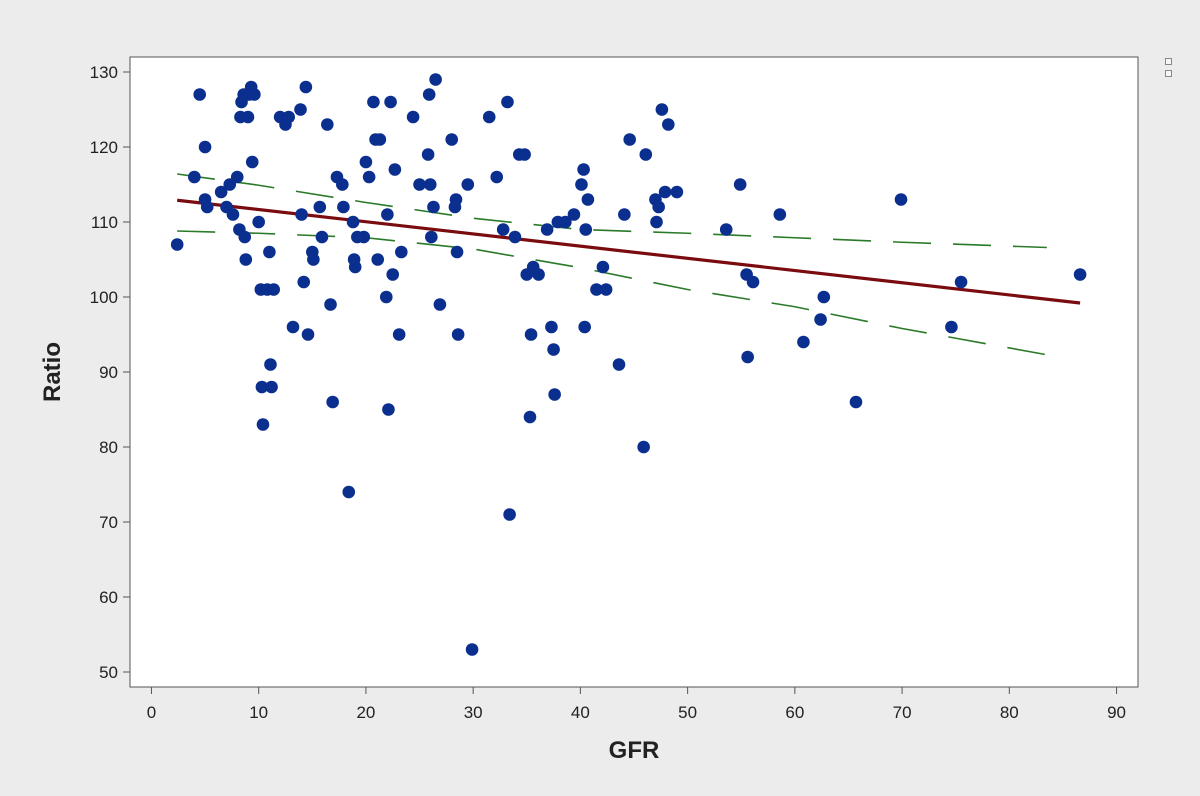 The width and height of the screenshot is (1200, 796). Describe the element at coordinates (902, 712) in the screenshot. I see `x-tick-label: 70` at that location.